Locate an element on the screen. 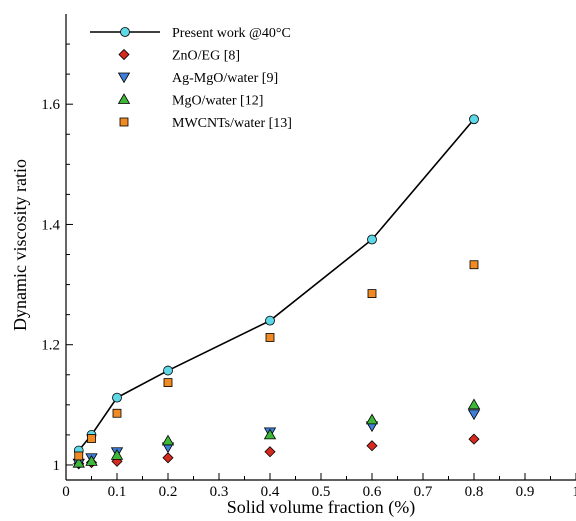  x-axis-title: Solid volume fraction (%) is located at coordinates (321, 507).